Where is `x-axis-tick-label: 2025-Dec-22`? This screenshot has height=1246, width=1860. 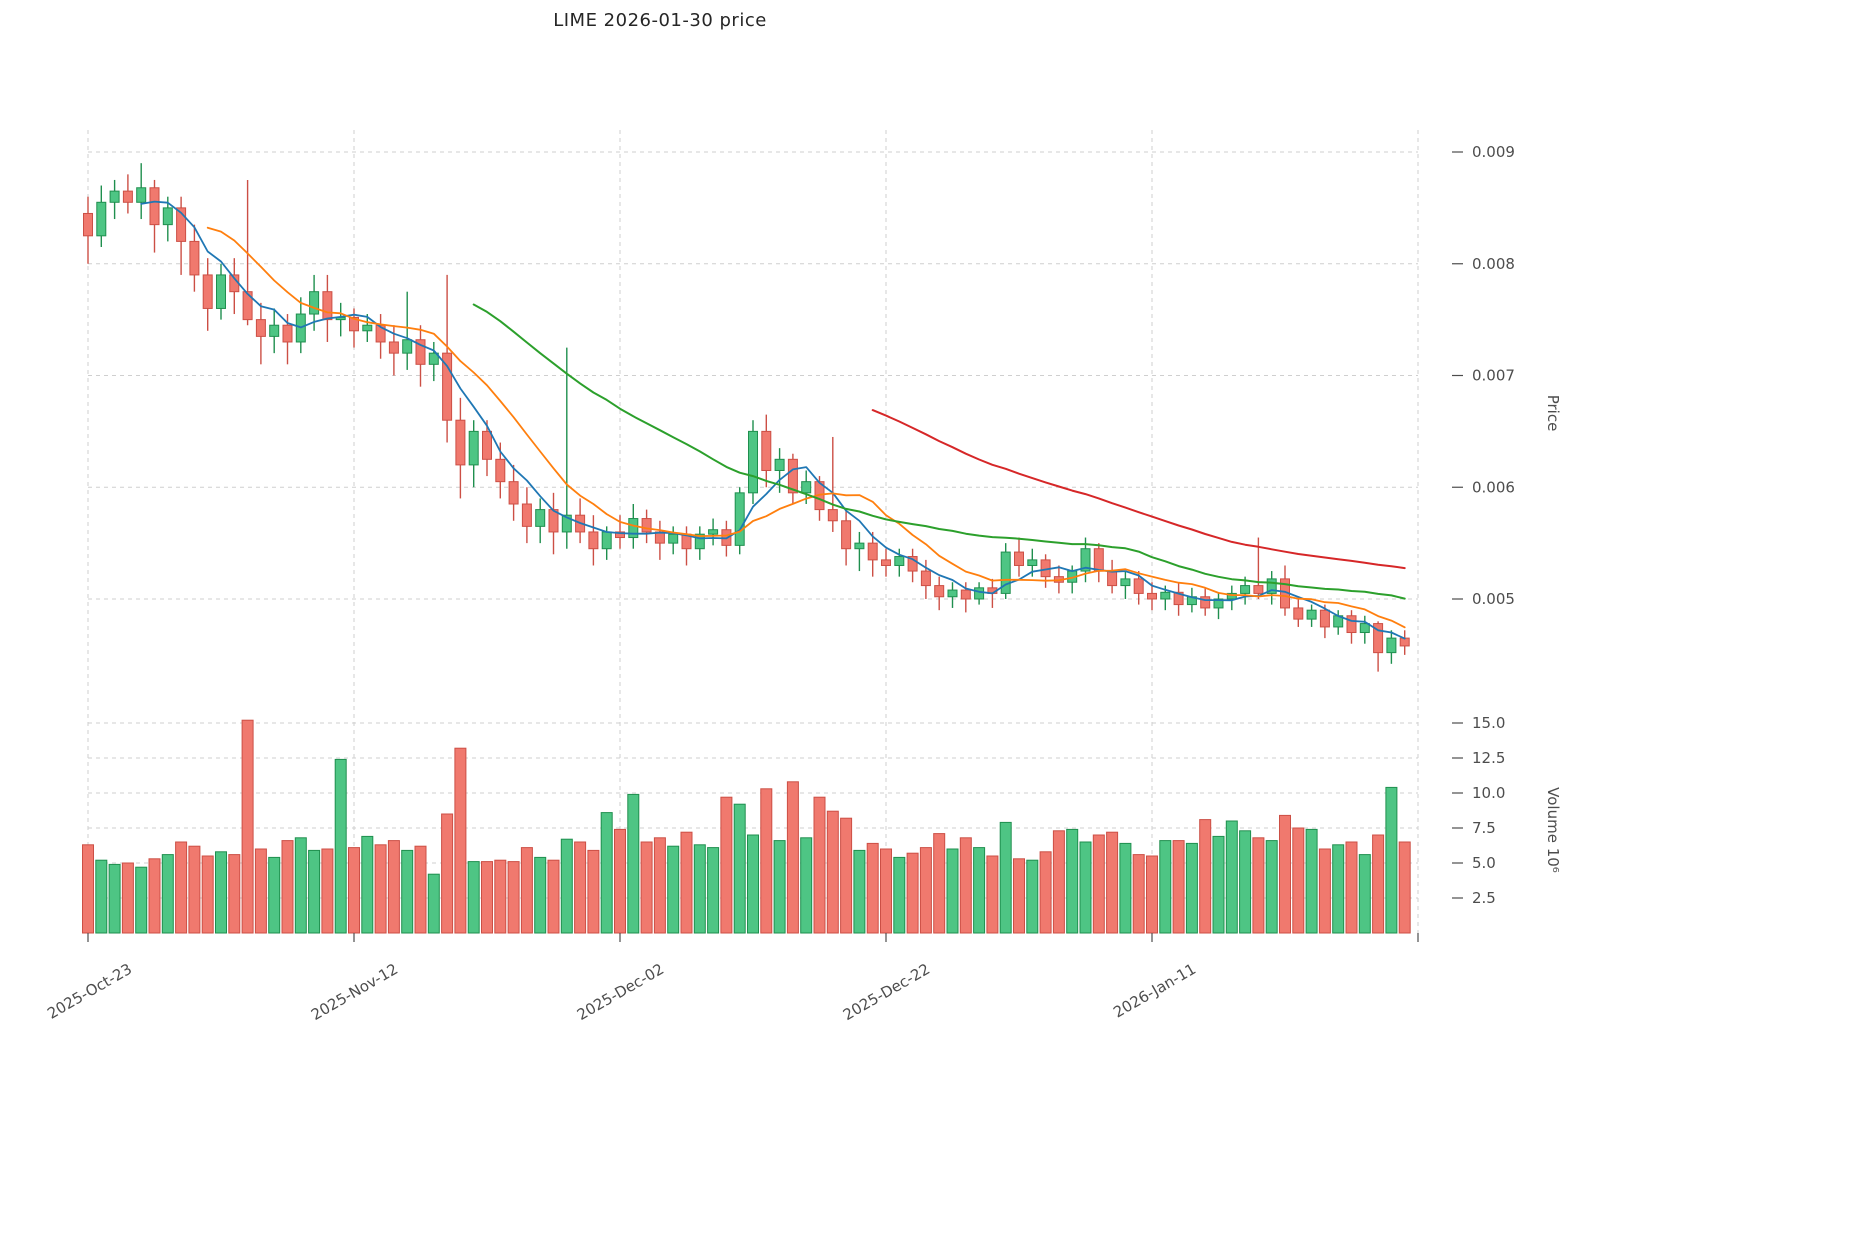 x-axis-tick-label: 2025-Dec-22 is located at coordinates (886, 992).